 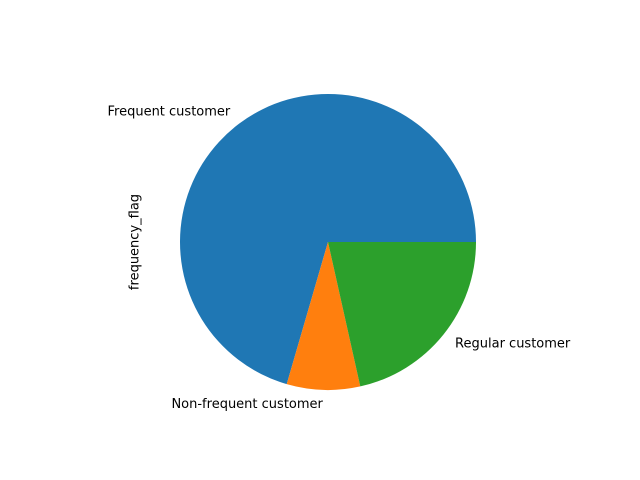 I want to click on pie-label-0: Frequent customer, so click(x=168, y=111).